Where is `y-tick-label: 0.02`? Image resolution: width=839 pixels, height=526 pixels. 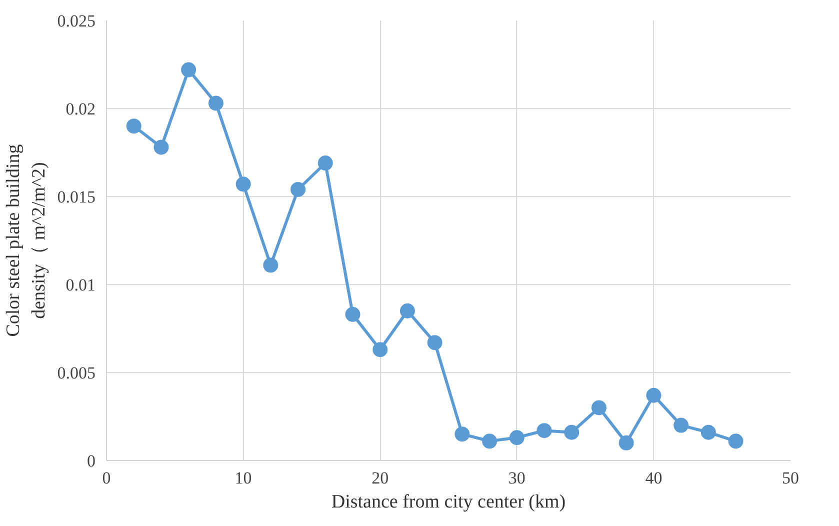
y-tick-label: 0.02 is located at coordinates (81, 109).